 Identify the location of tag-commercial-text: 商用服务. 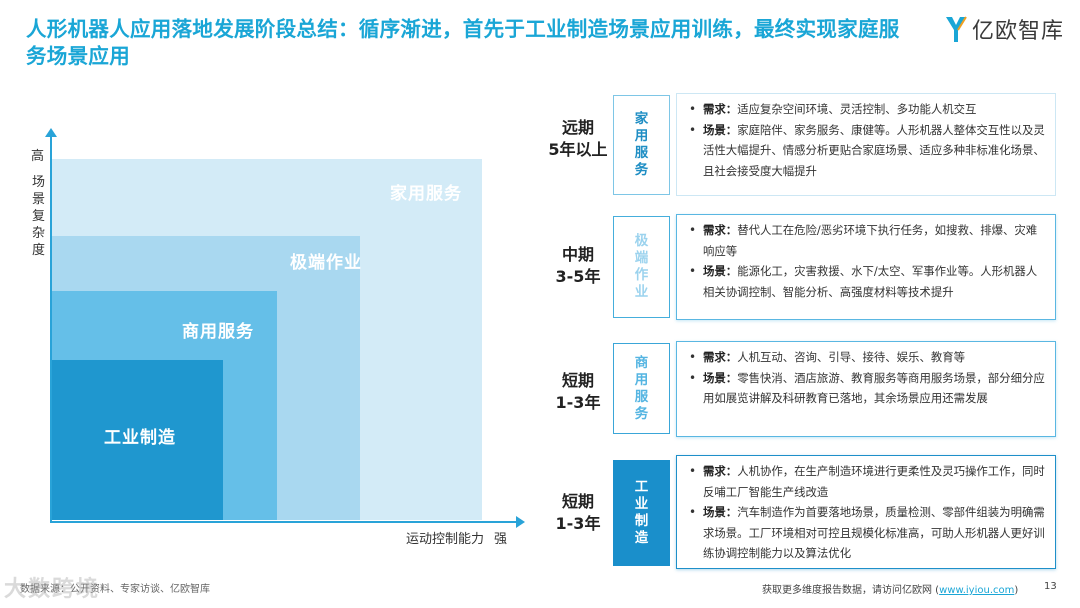
(641, 388).